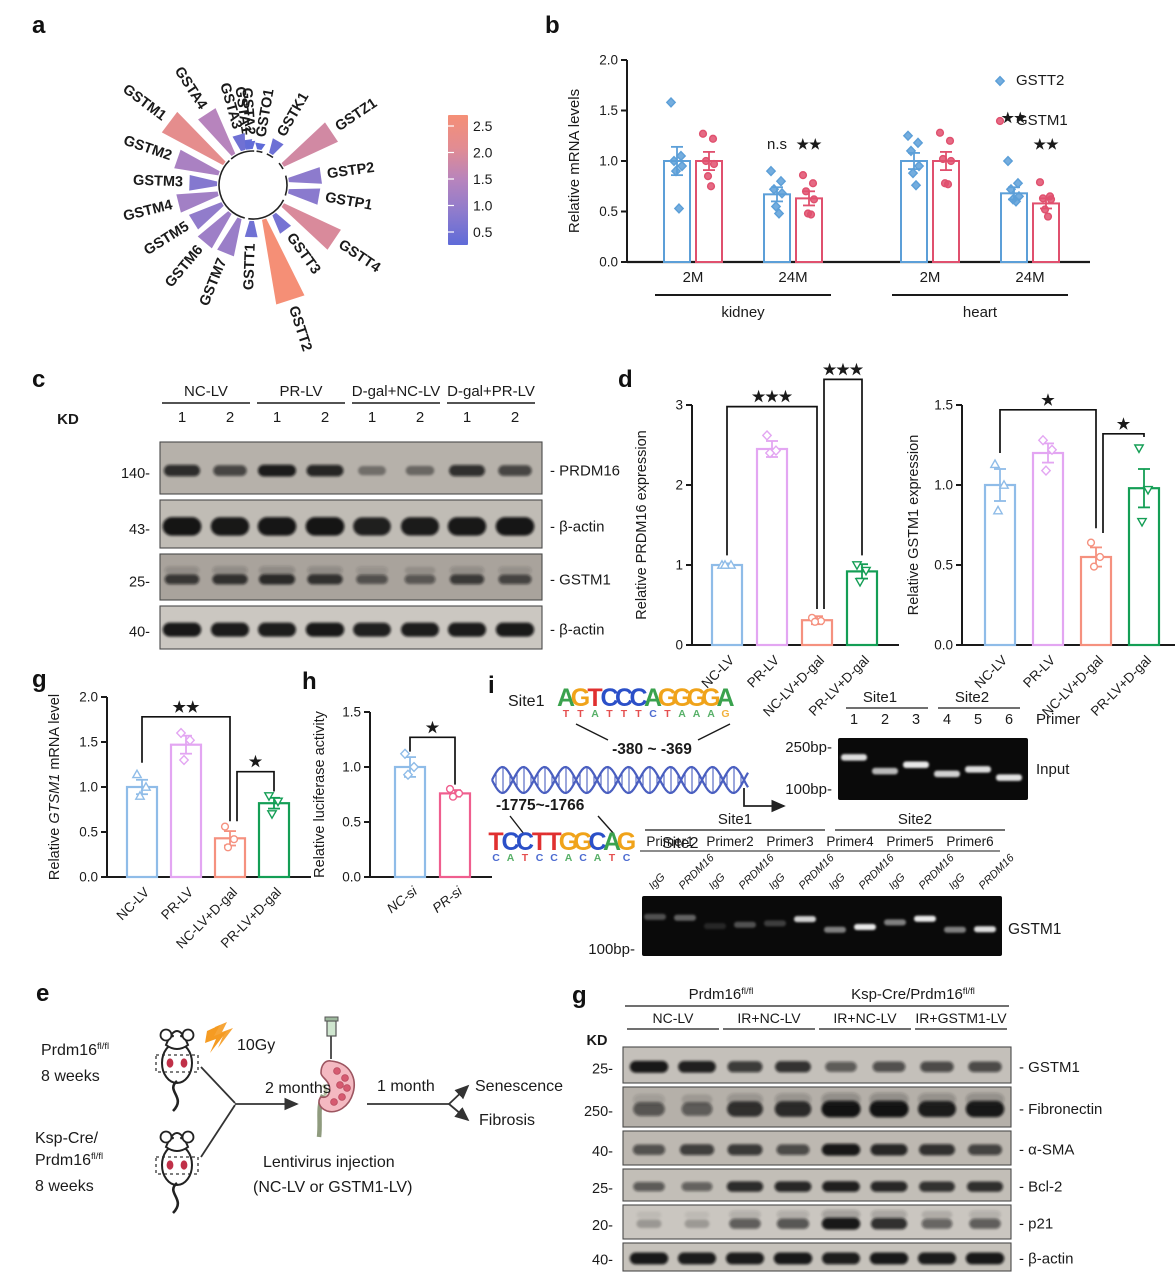  What do you see at coordinates (915, 819) in the screenshot?
I see `gel2-site2: Site2` at bounding box center [915, 819].